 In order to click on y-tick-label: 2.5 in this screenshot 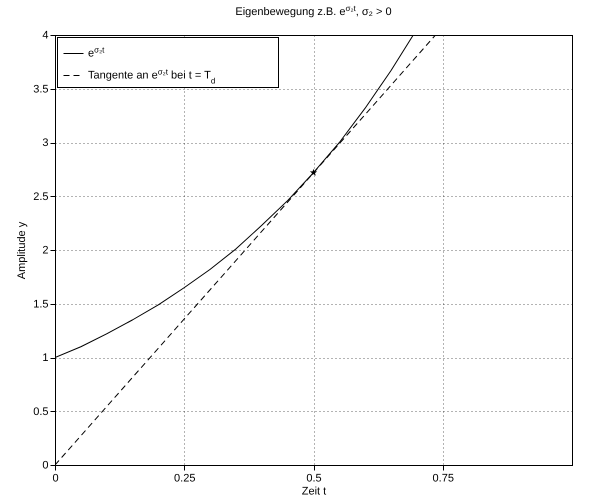, I will do `click(40, 196)`.